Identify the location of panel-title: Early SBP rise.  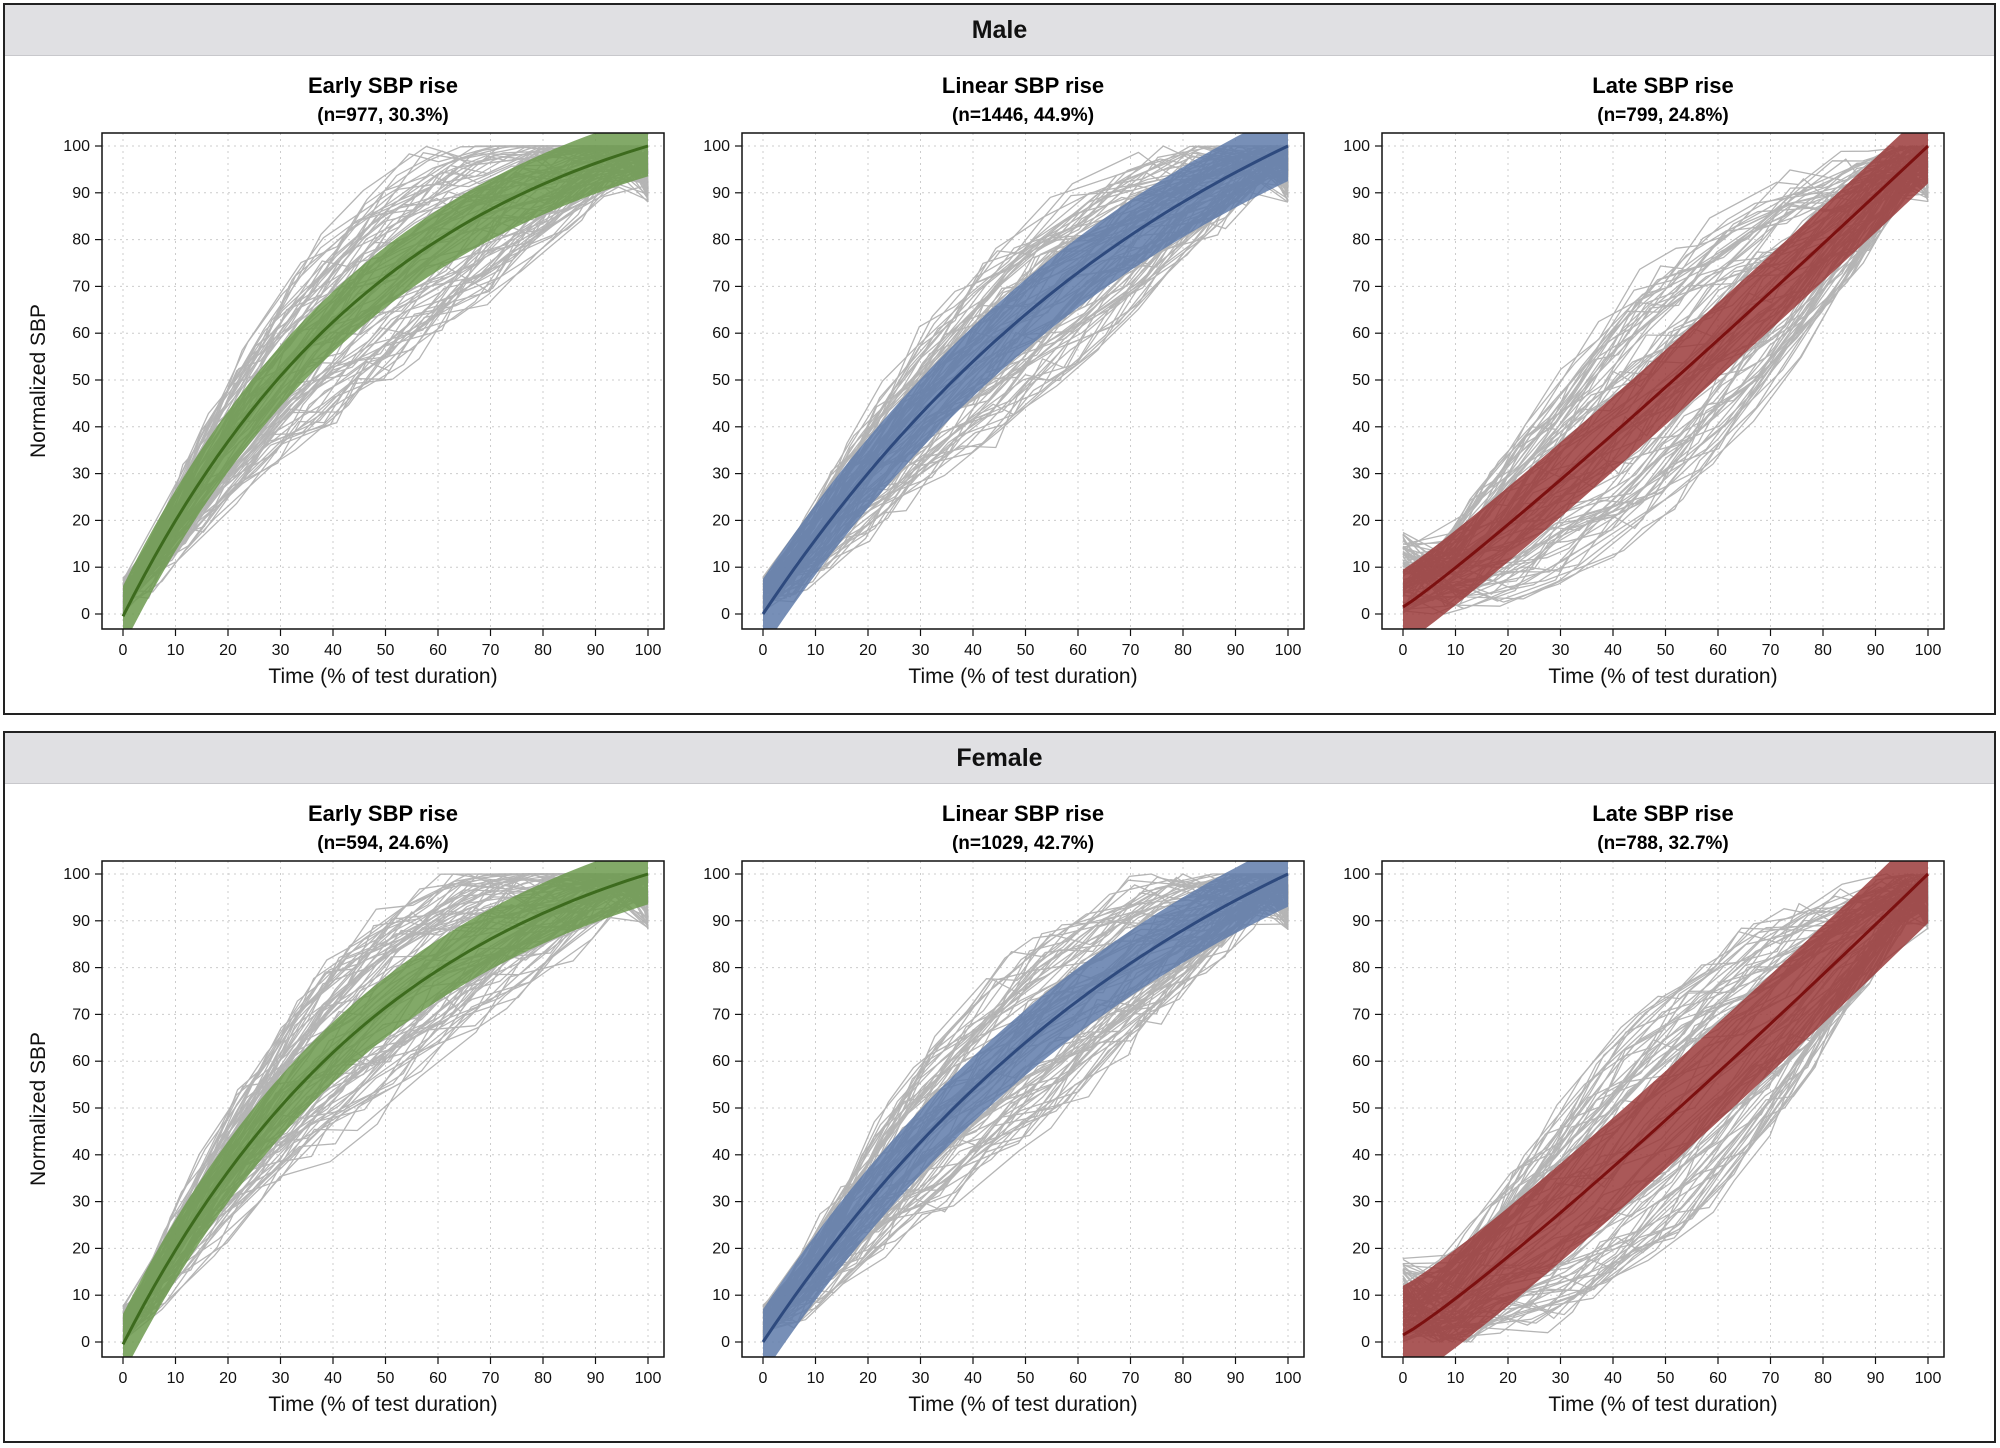
(383, 813).